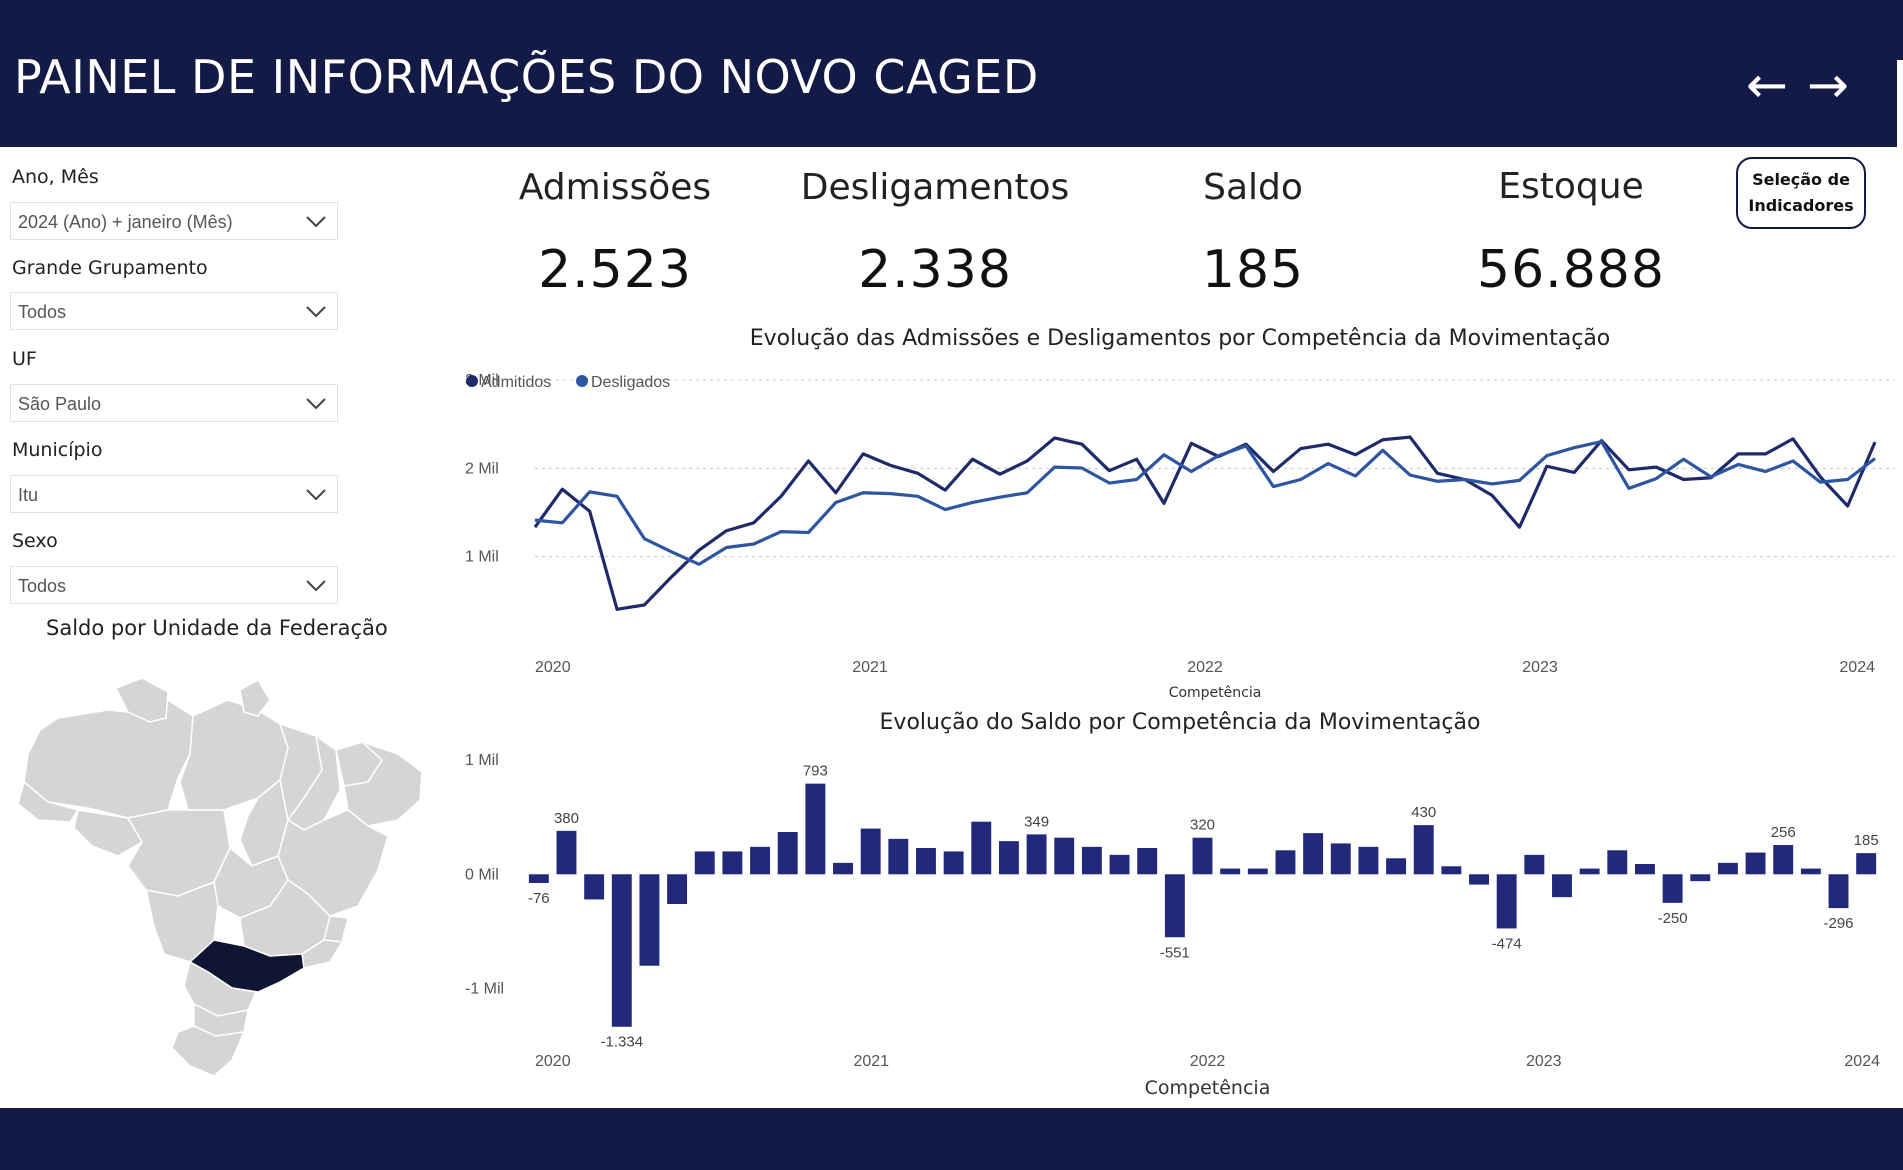  Describe the element at coordinates (57, 450) in the screenshot. I see `filter-label-municipio: Município` at that location.